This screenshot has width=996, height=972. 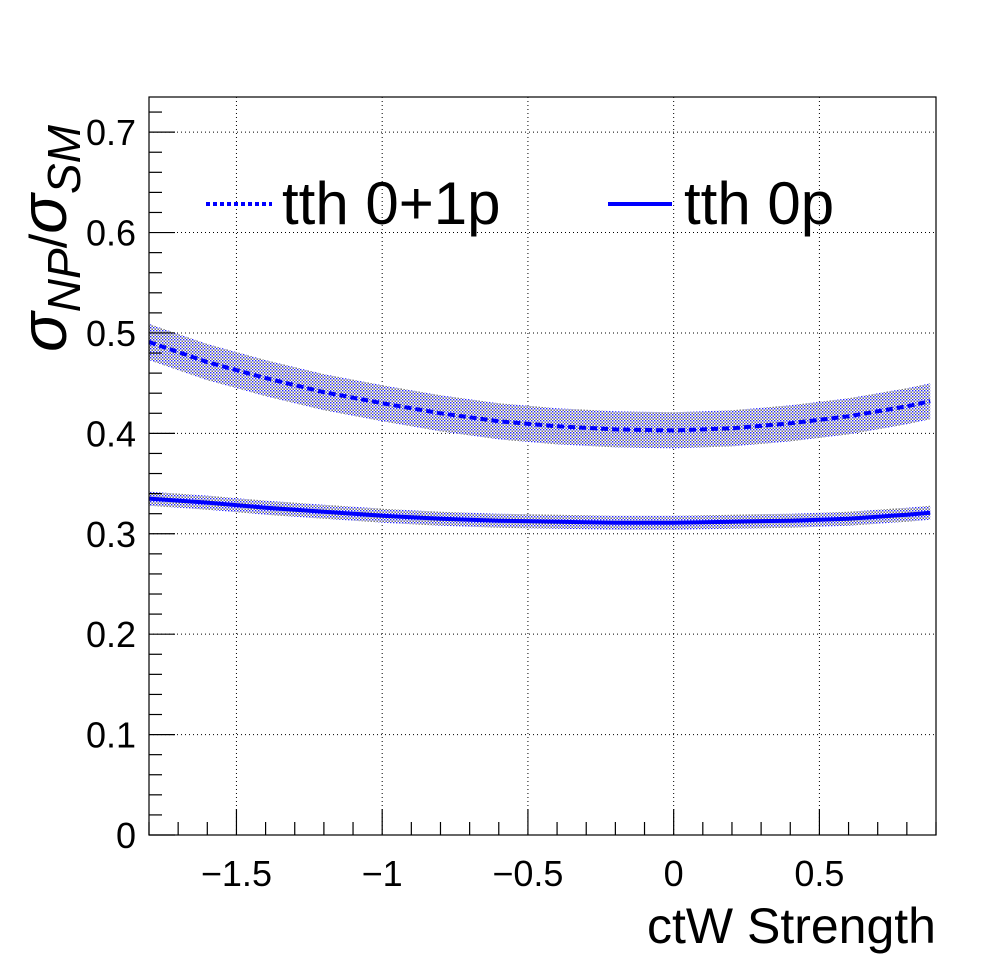 I want to click on y-axis-title: σNP/σSM, so click(x=48, y=238).